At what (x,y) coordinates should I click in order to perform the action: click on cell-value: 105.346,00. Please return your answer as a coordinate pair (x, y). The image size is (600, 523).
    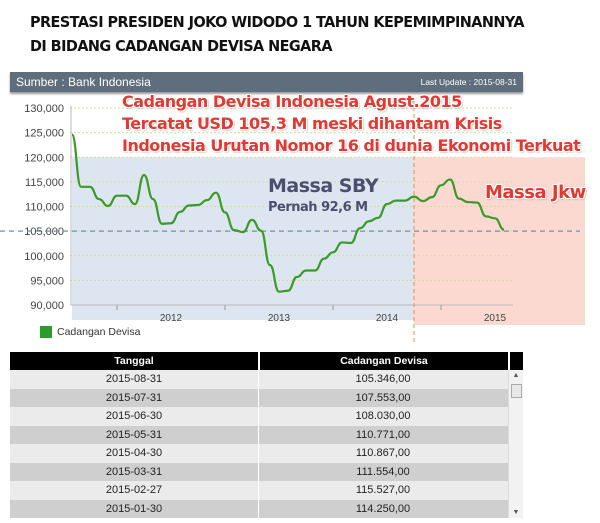
    Looking at the image, I should click on (383, 379).